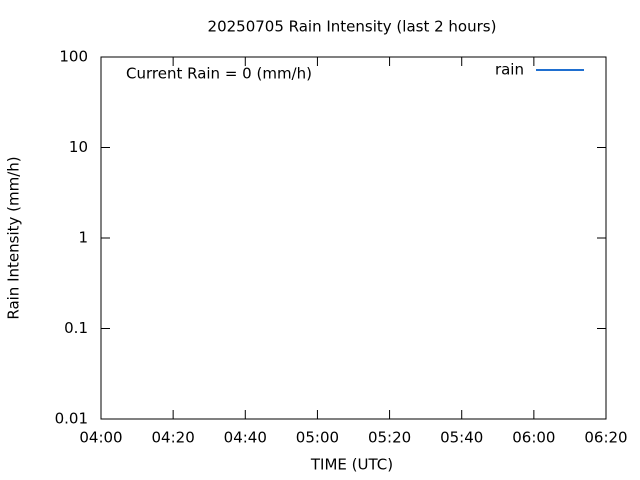 Image resolution: width=640 pixels, height=480 pixels. Describe the element at coordinates (389, 438) in the screenshot. I see `x-tick-label: 05:20` at that location.